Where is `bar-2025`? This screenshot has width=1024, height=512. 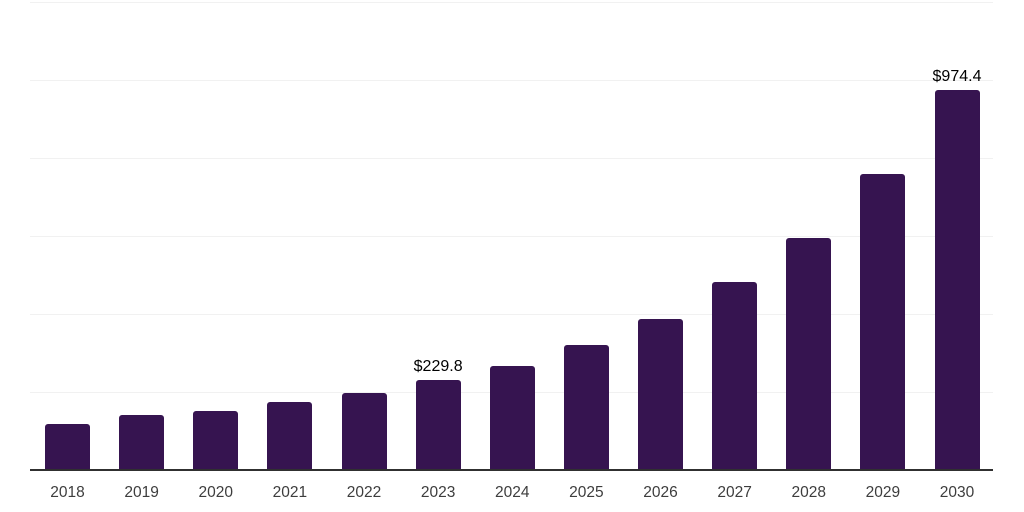
bar-2025 is located at coordinates (586, 407).